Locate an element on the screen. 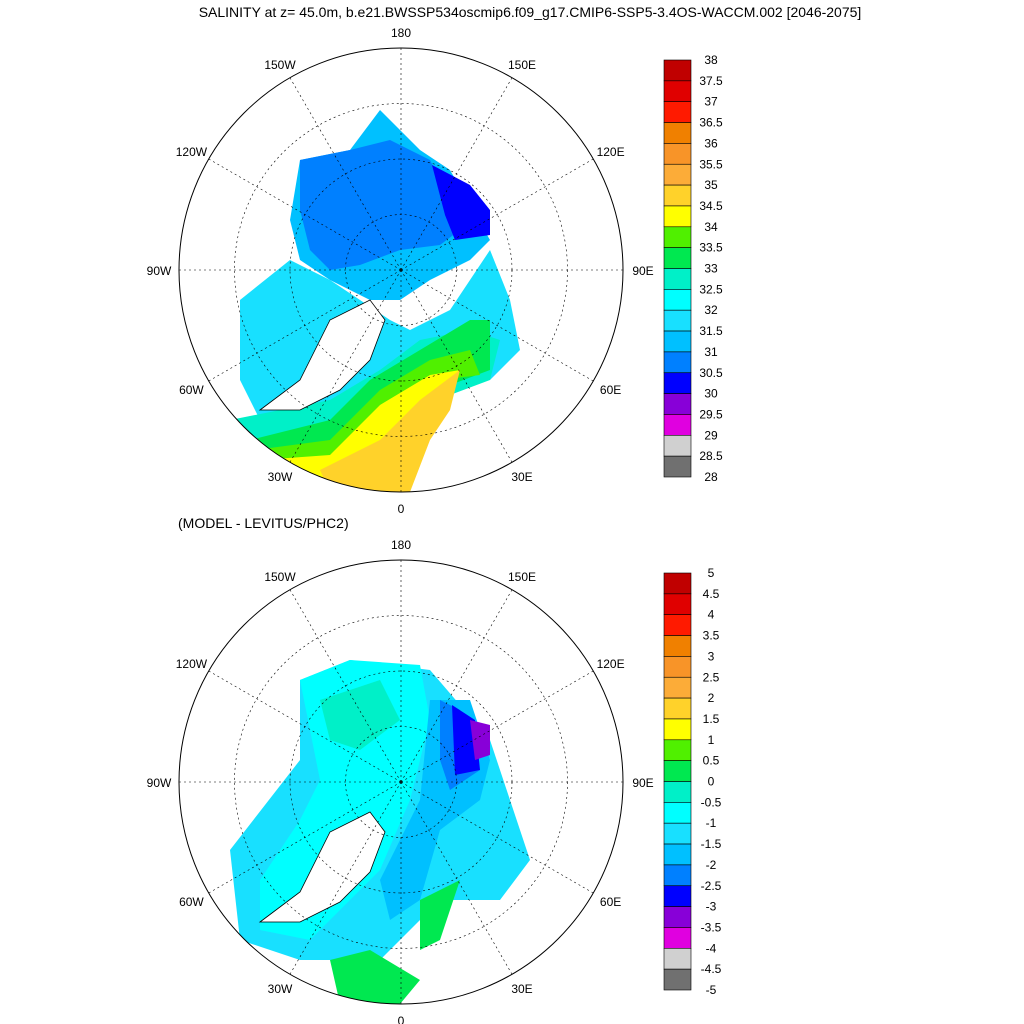  longitude-label: 120E is located at coordinates (611, 664).